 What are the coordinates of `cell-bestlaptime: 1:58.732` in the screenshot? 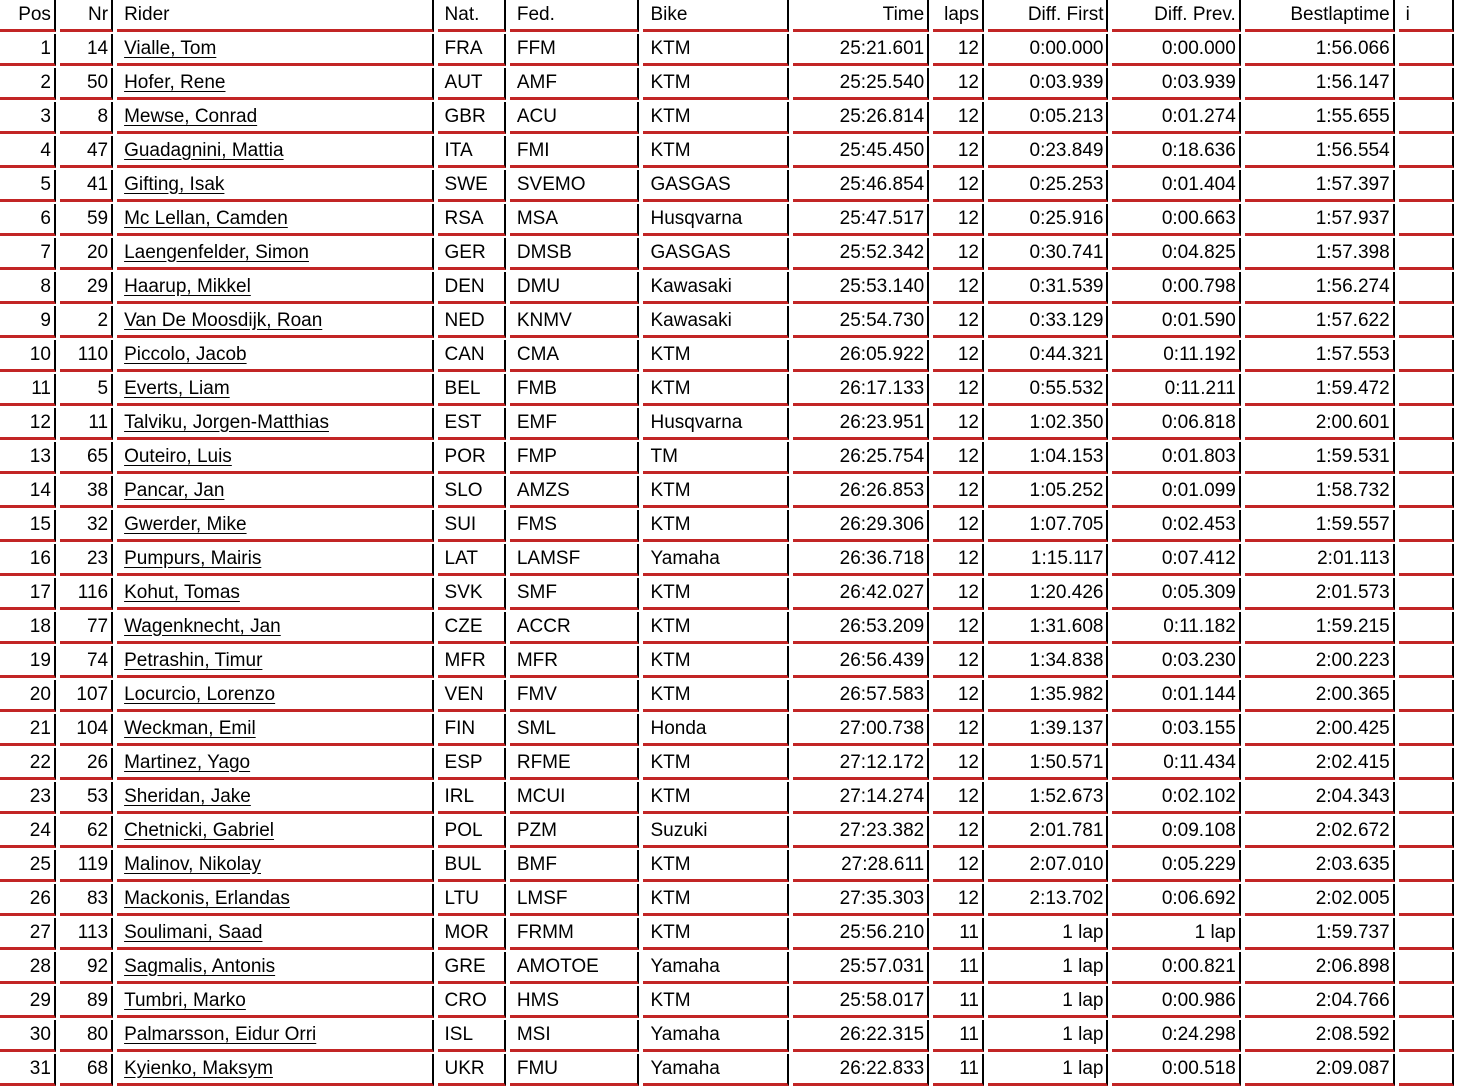 It's located at (1319, 492).